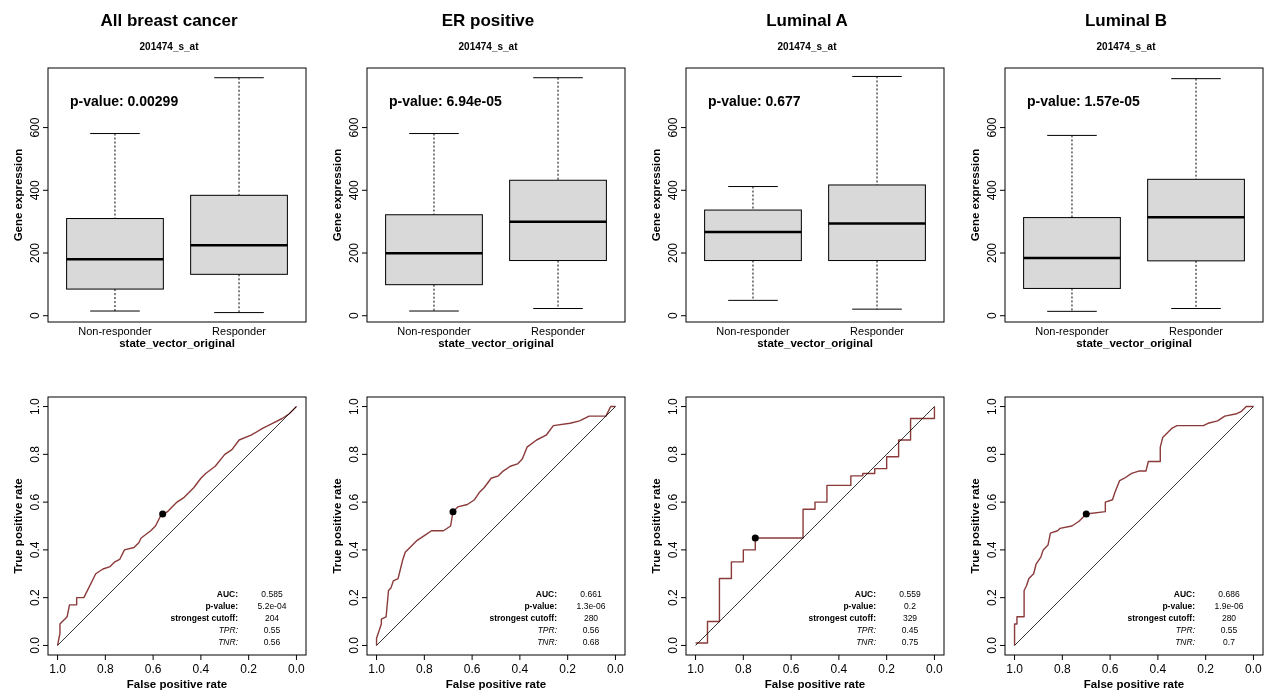  Describe the element at coordinates (1229, 594) in the screenshot. I see `annotation: 0.686` at that location.